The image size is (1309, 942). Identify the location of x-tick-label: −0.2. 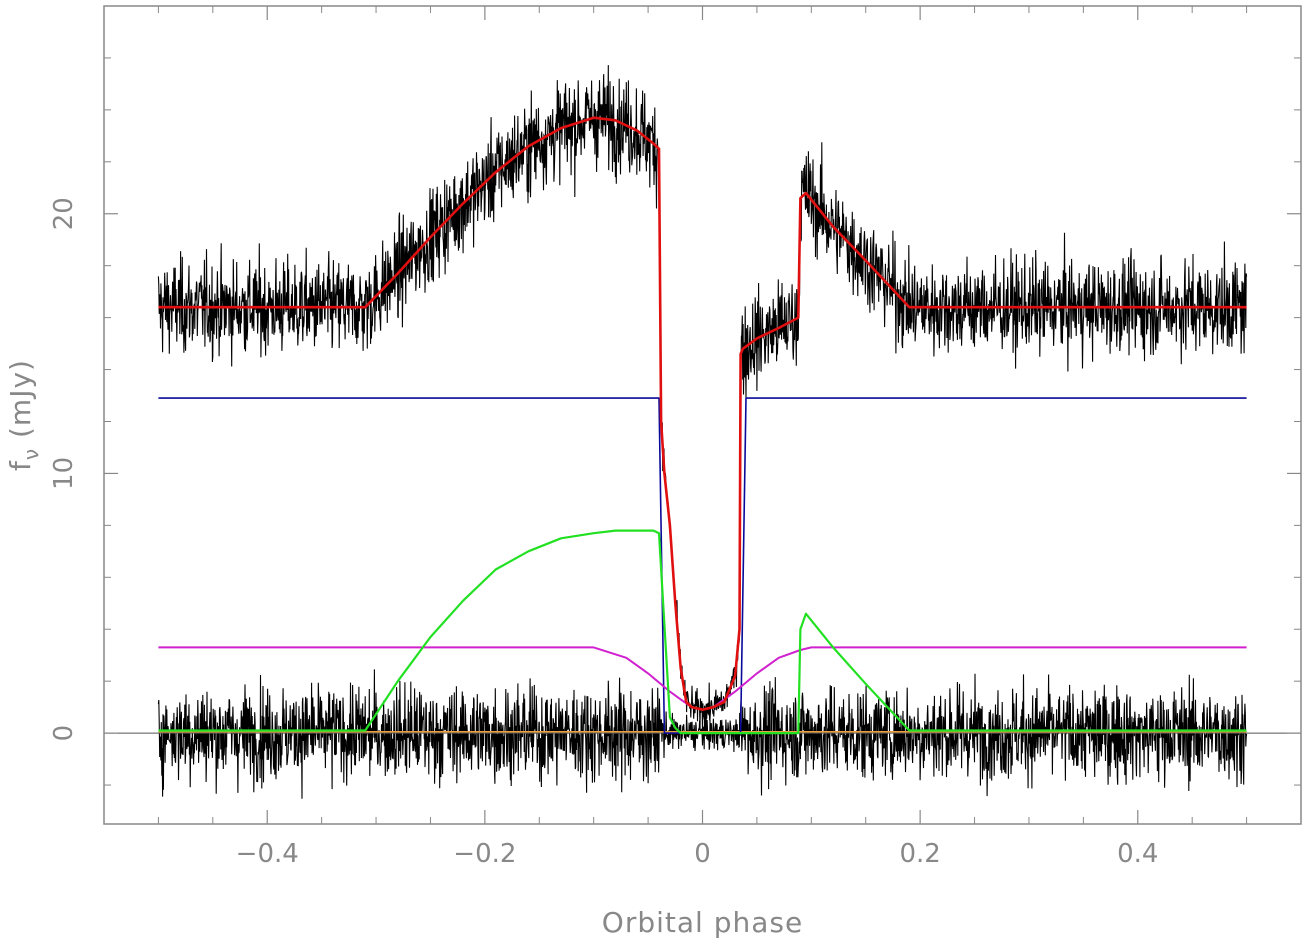
(484, 854).